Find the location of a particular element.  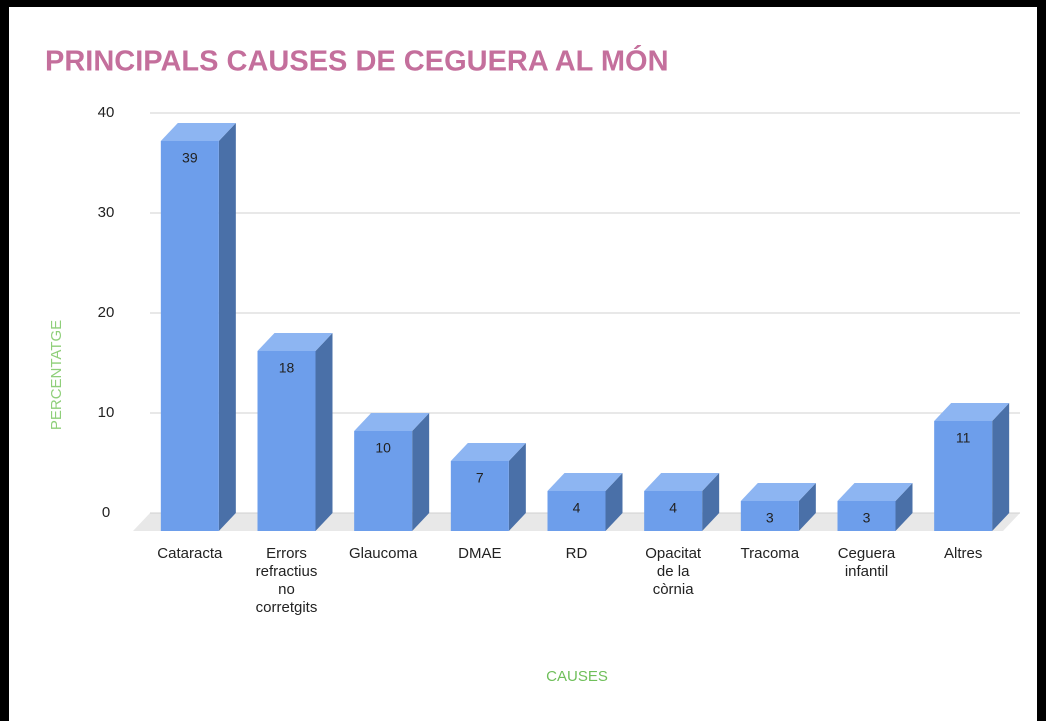

data-label: 10 is located at coordinates (383, 448).